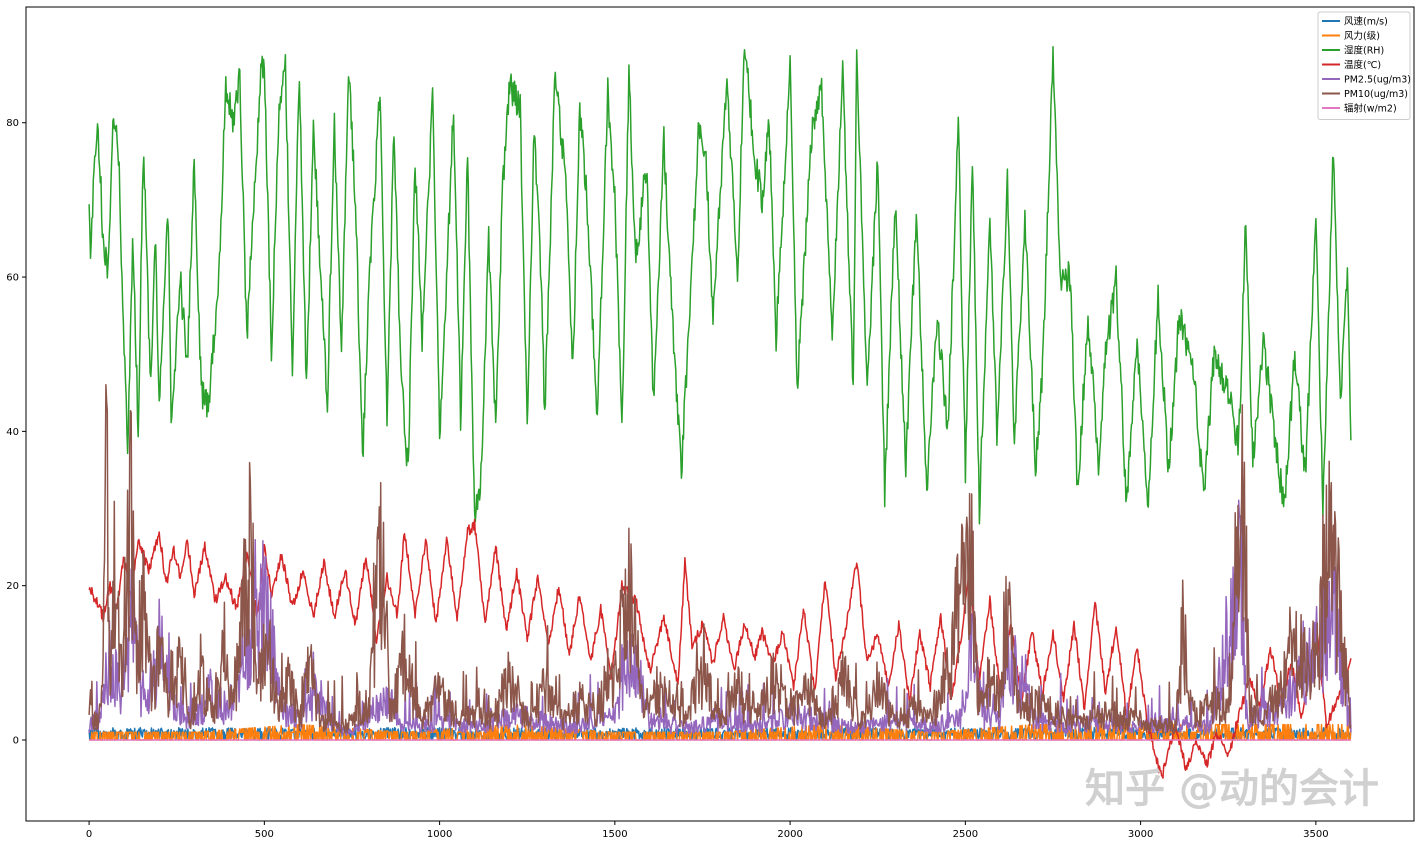 The width and height of the screenshot is (1426, 844). I want to click on legend-label: PM10(ug/m3), so click(1376, 94).